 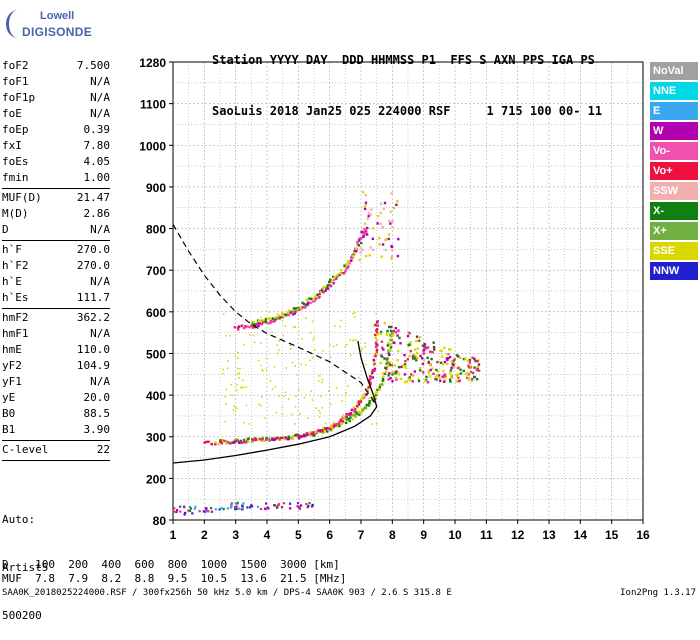 What do you see at coordinates (57, 16) in the screenshot?
I see `logo-line1: Lowell` at bounding box center [57, 16].